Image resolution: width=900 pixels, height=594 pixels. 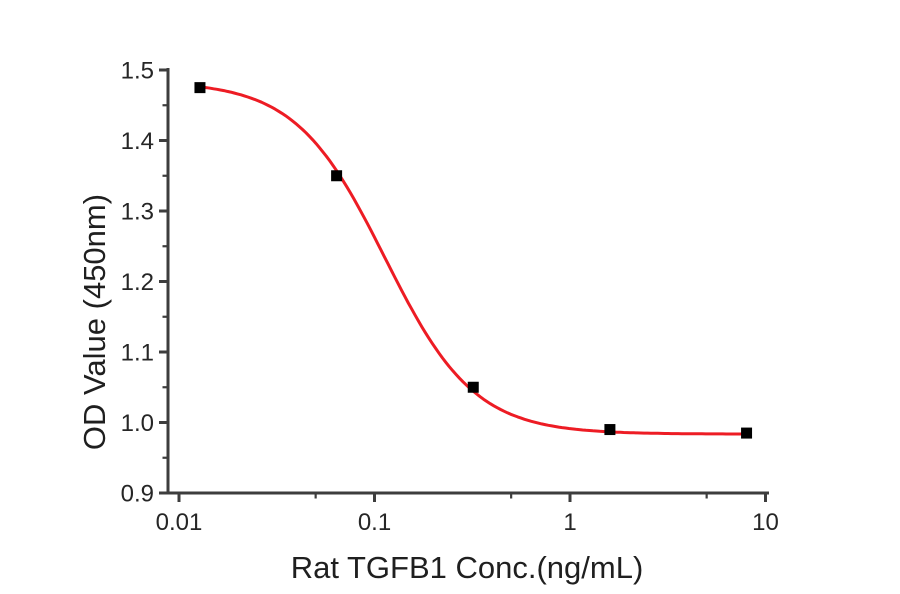 What do you see at coordinates (179, 522) in the screenshot?
I see `x-tick-label: 0.01` at bounding box center [179, 522].